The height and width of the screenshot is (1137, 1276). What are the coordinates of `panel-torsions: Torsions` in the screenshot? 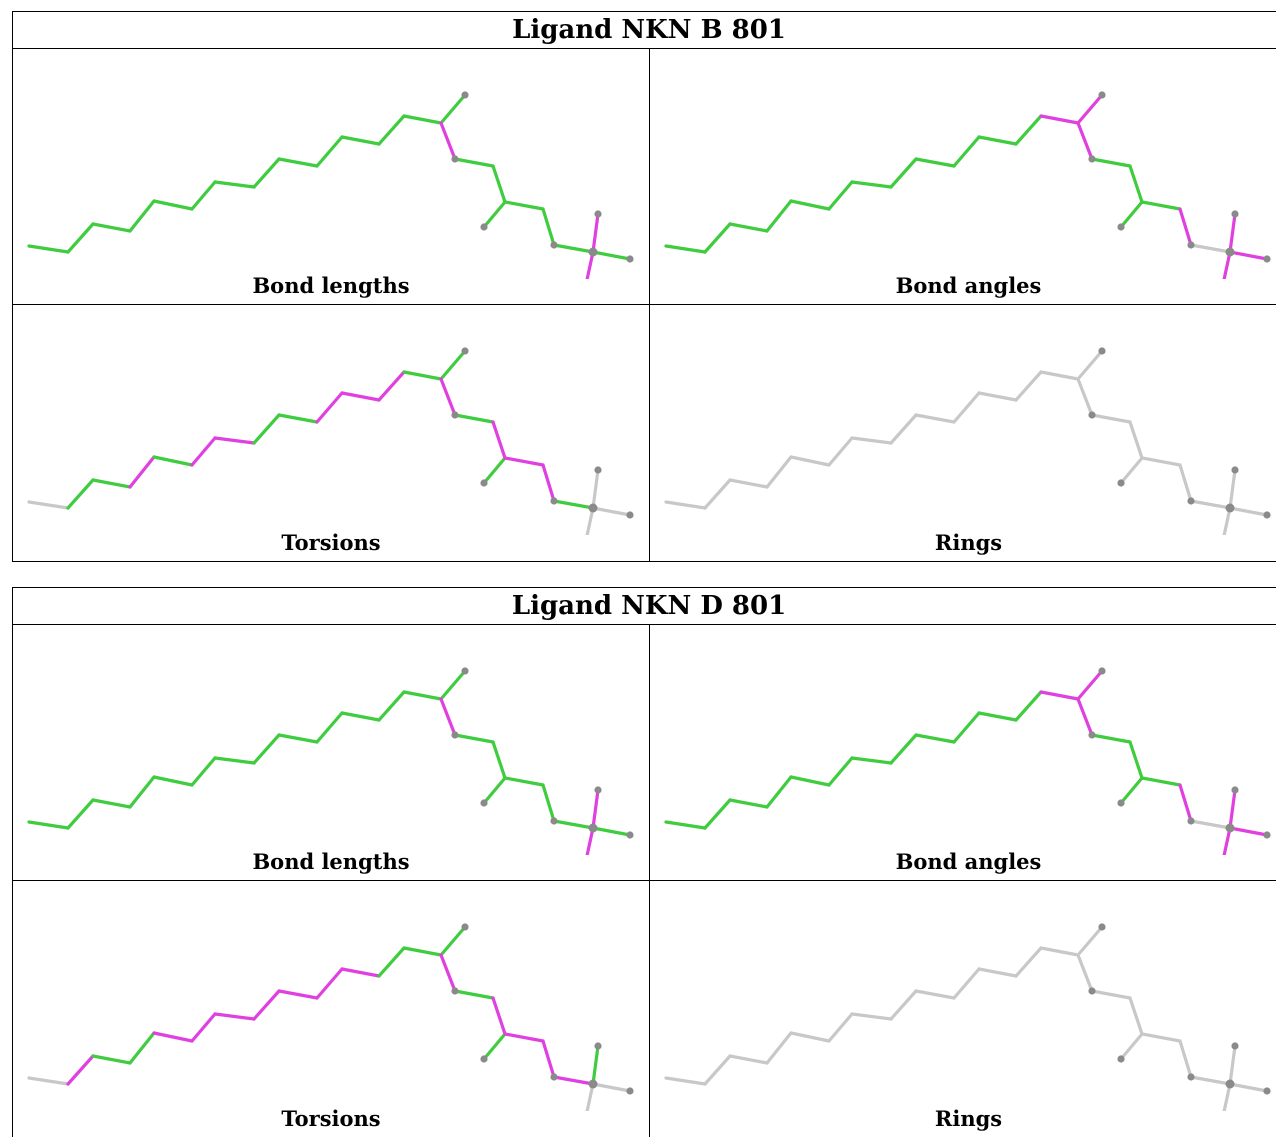 It's located at (331, 433).